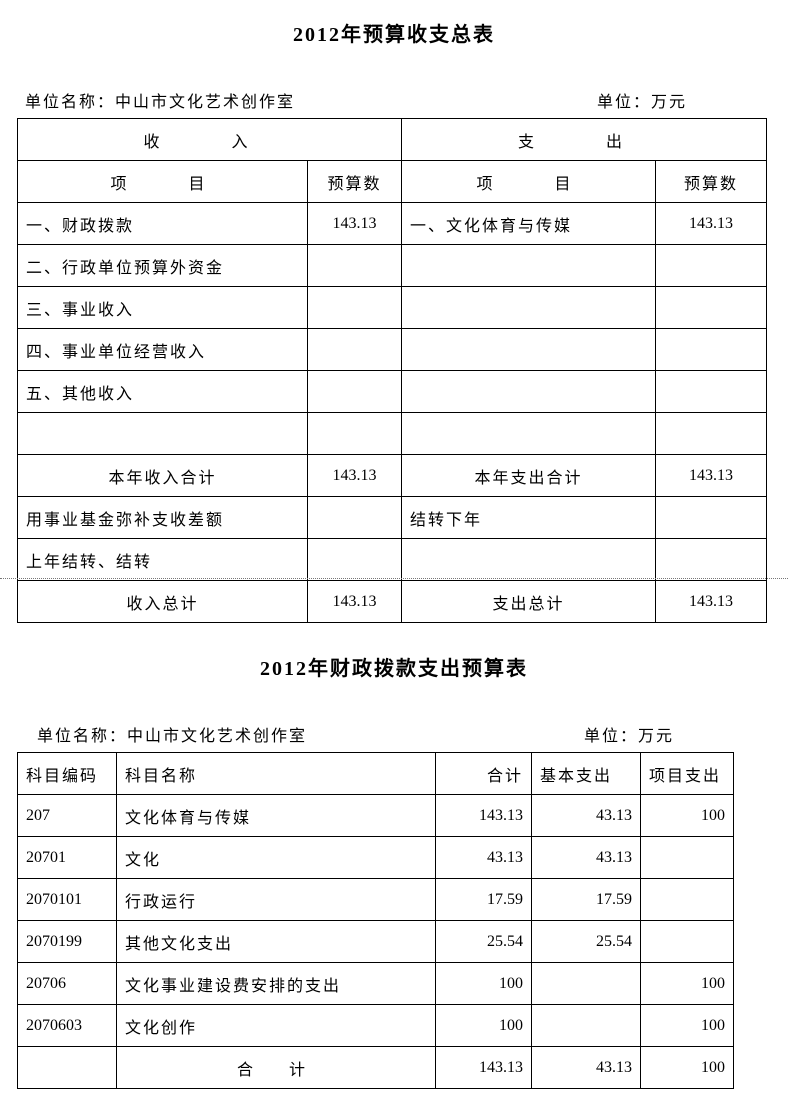 Image resolution: width=788 pixels, height=1100 pixels. Describe the element at coordinates (162, 517) in the screenshot. I see `income-item: 用事业基金弥补支收差额` at that location.